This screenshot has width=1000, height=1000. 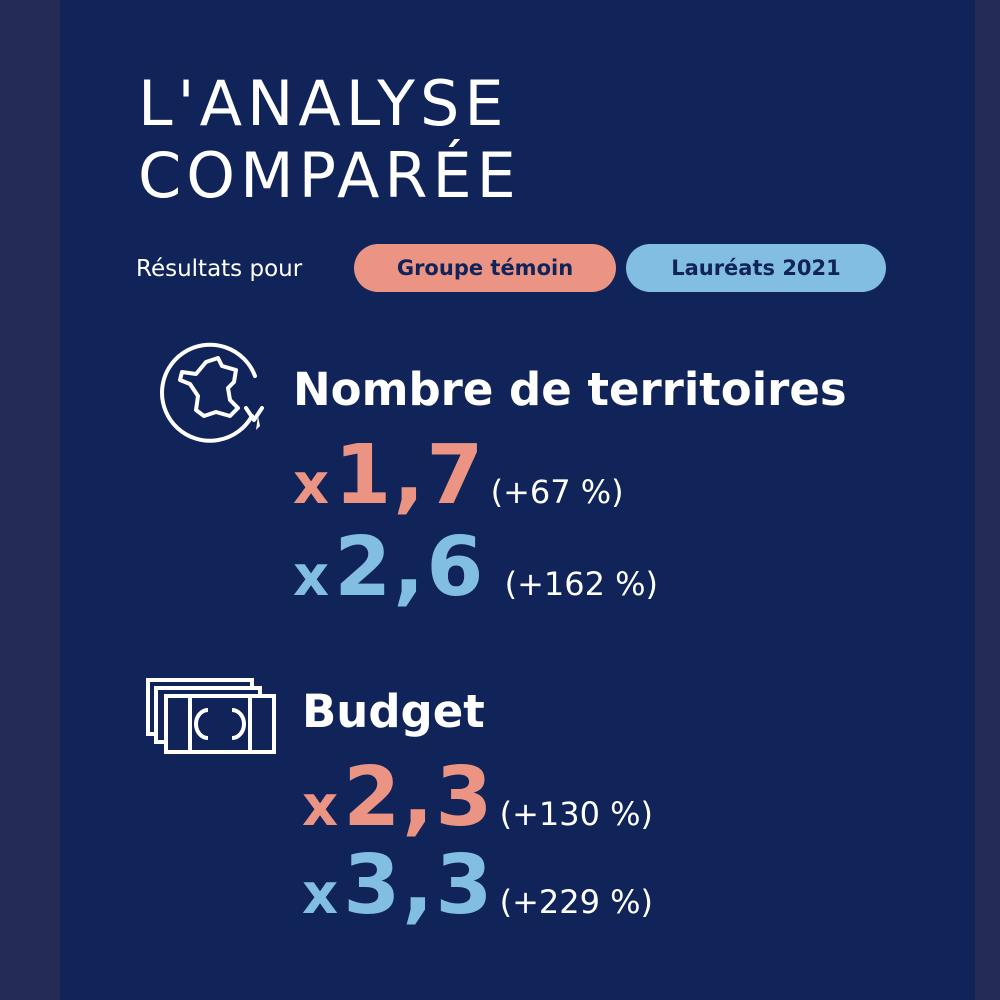 I want to click on stat-value: 3,3, so click(x=419, y=885).